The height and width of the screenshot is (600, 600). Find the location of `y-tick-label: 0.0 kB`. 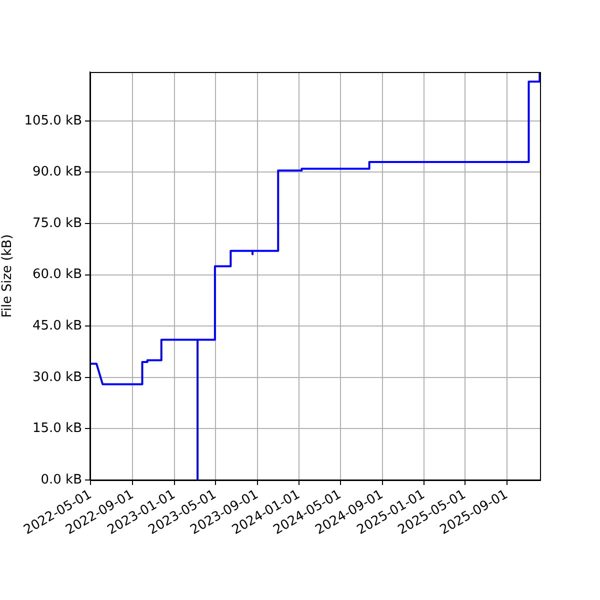

y-tick-label: 0.0 kB is located at coordinates (61, 480).